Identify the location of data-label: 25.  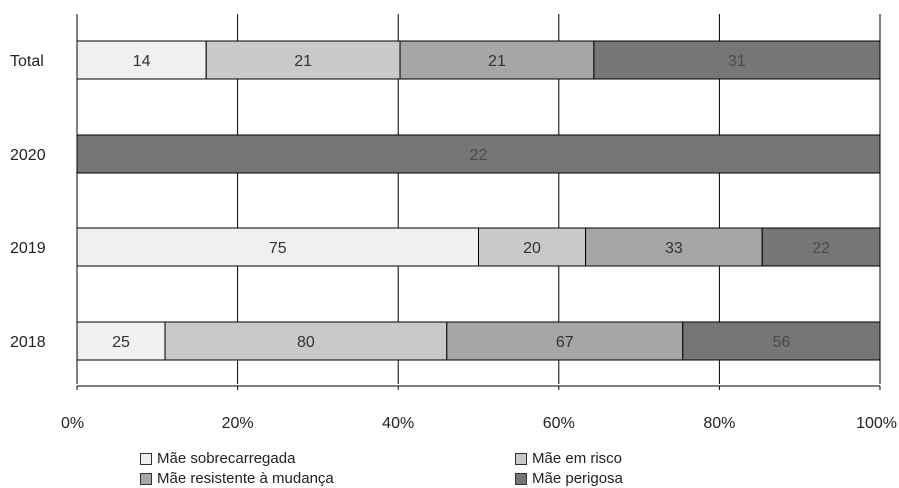
(121, 342).